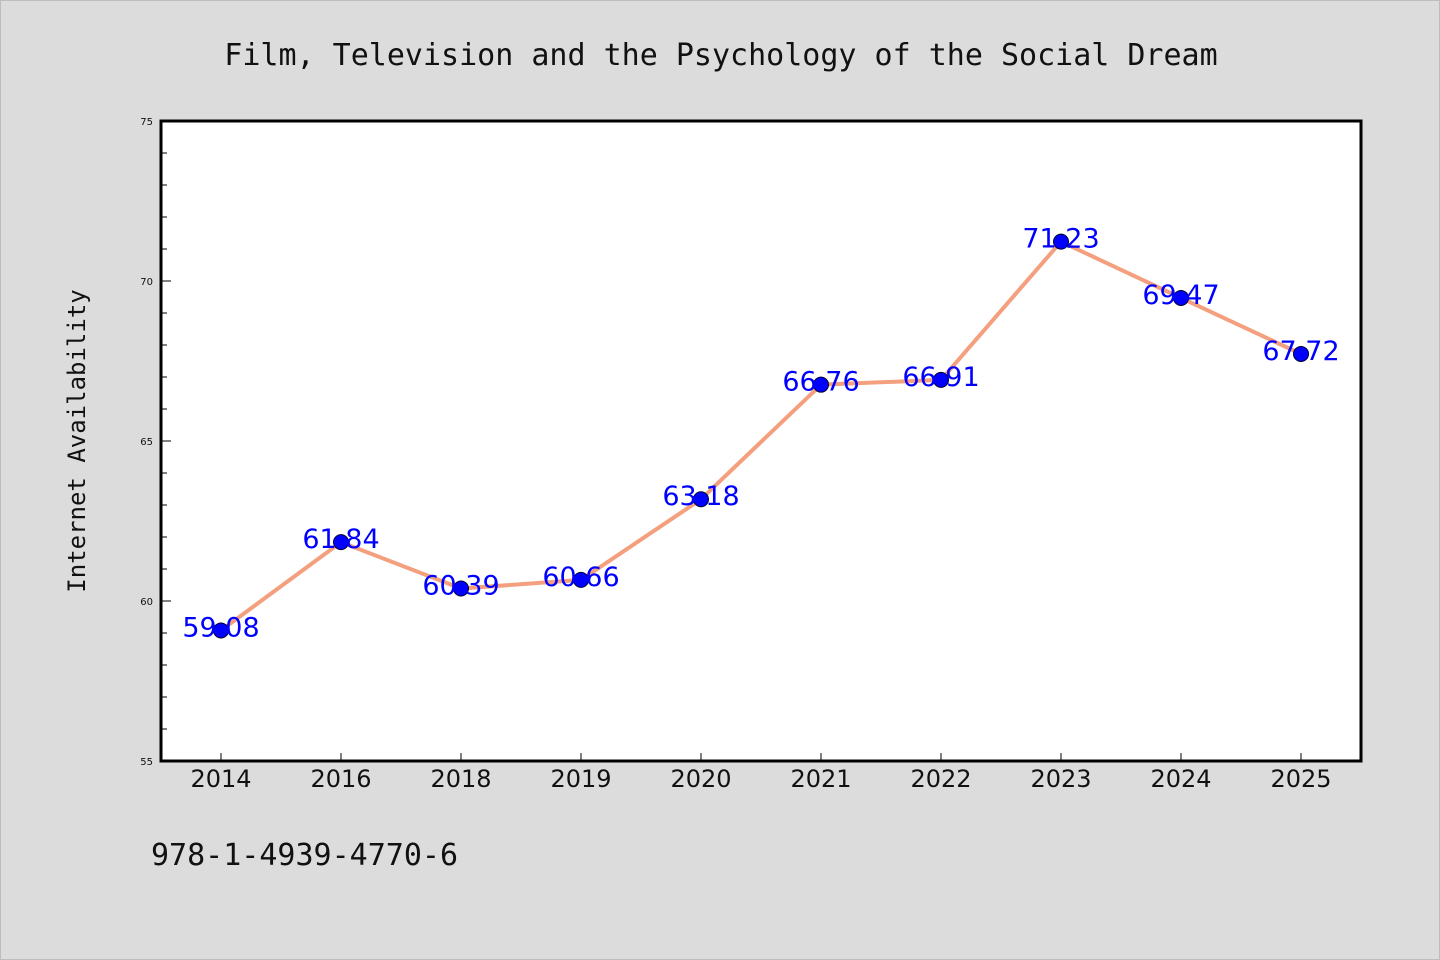  Describe the element at coordinates (580, 779) in the screenshot. I see `x-tick-label: 2019` at that location.